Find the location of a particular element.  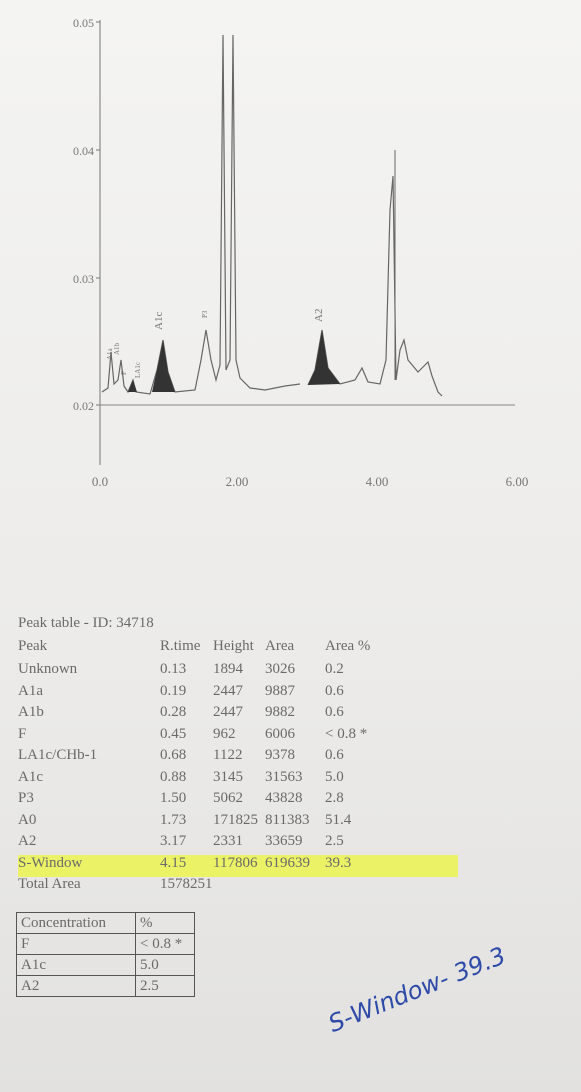

table-row: S-Window 4.15 117806 619639 39.3 is located at coordinates (238, 865).